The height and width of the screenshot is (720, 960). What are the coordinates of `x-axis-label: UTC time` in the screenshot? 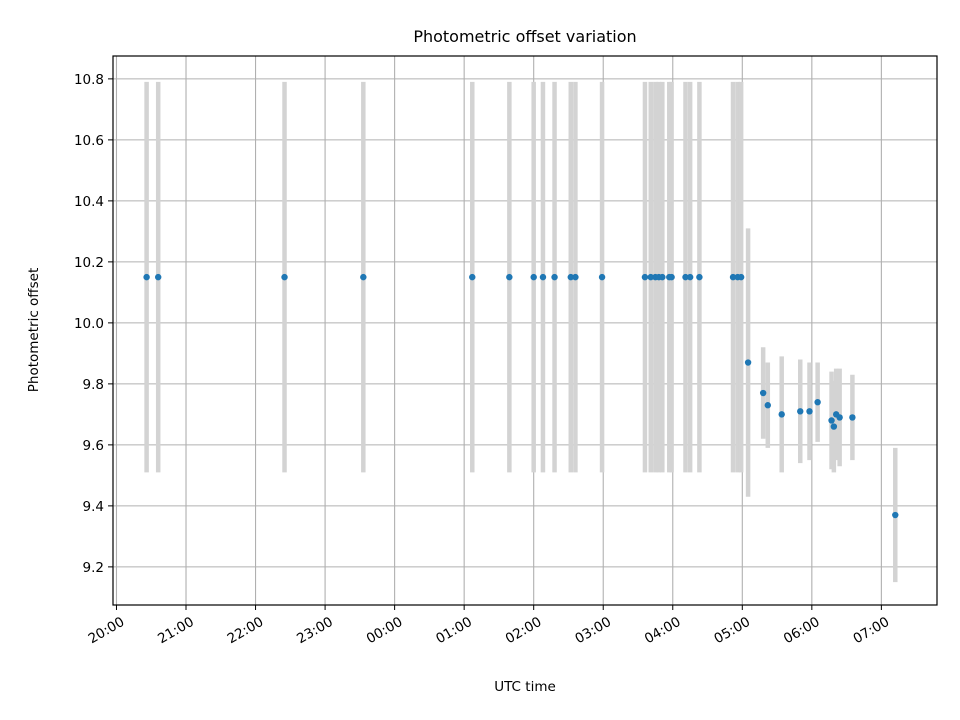 It's located at (525, 687).